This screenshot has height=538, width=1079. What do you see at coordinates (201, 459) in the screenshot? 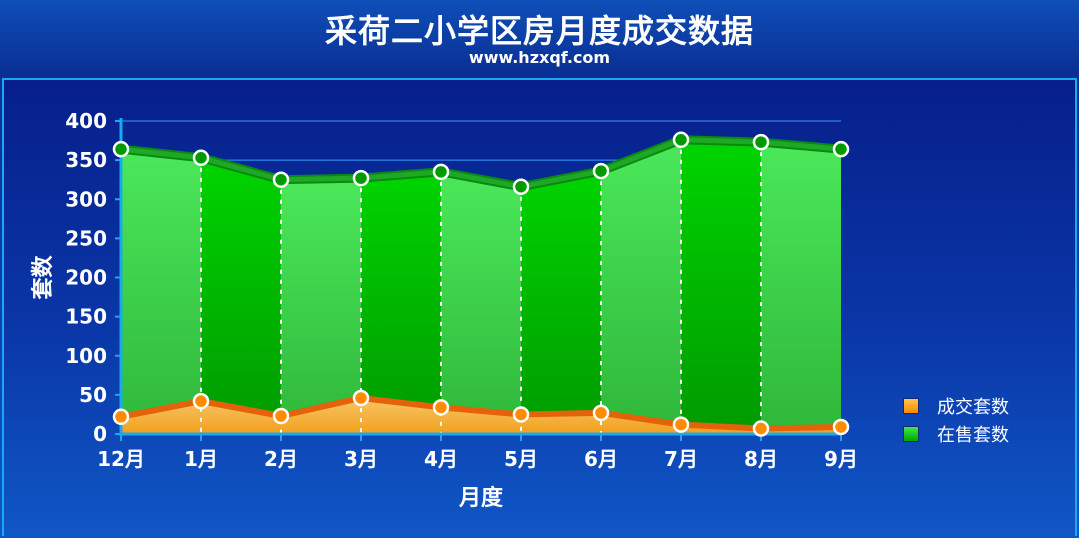
I see `x-tick-label: 1月` at bounding box center [201, 459].